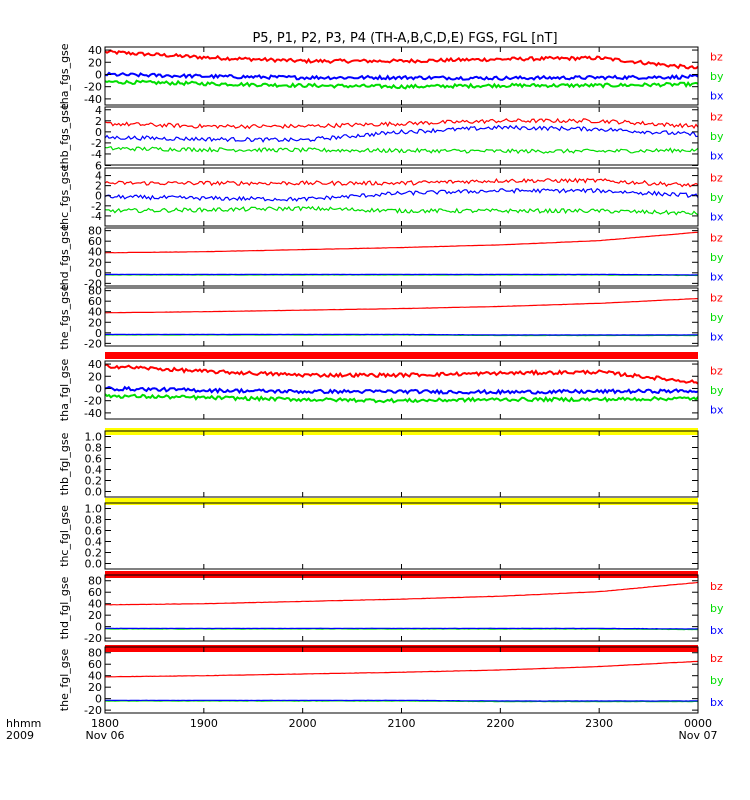 The width and height of the screenshot is (750, 800). Describe the element at coordinates (378, 534) in the screenshot. I see `panel-thc_fgl_gse: 1.00.80.60.40.20.0 thc_fgl_gse` at that location.